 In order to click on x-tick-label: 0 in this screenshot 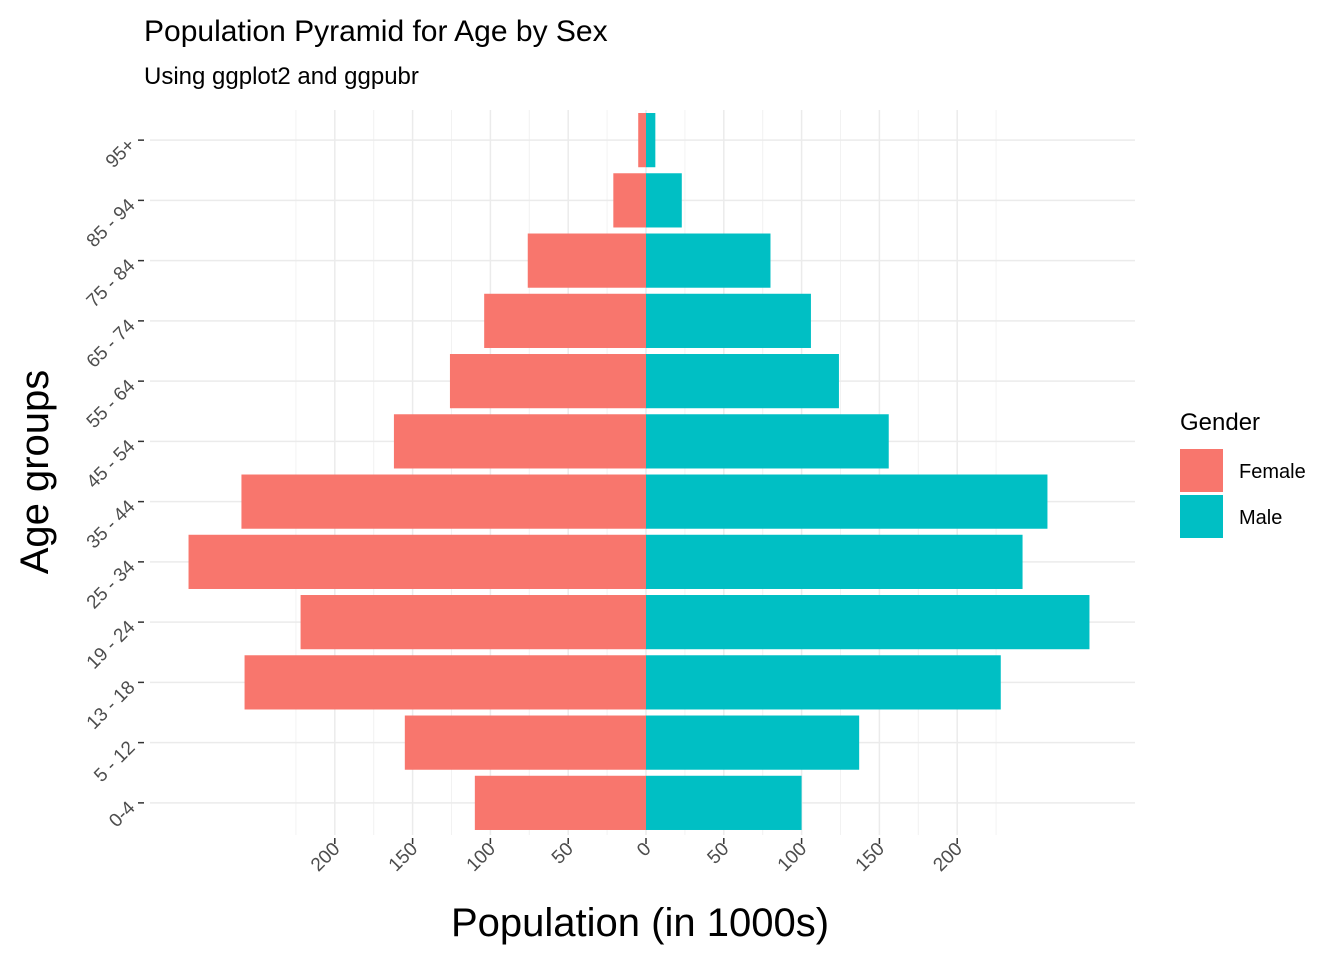, I will do `click(644, 850)`.